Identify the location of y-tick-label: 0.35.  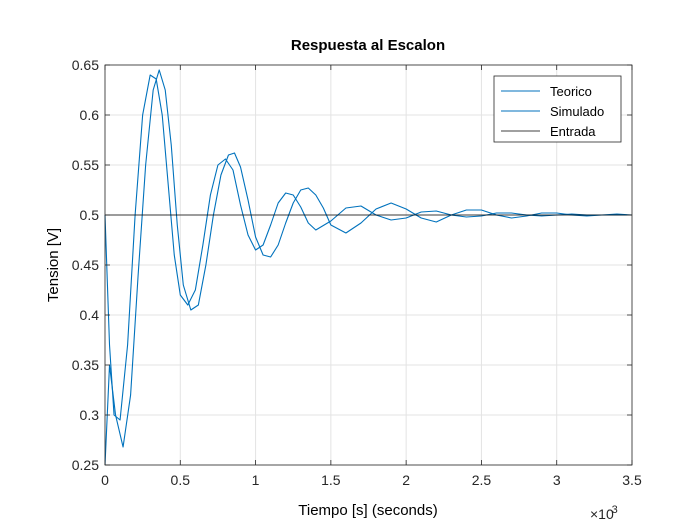
(85, 365).